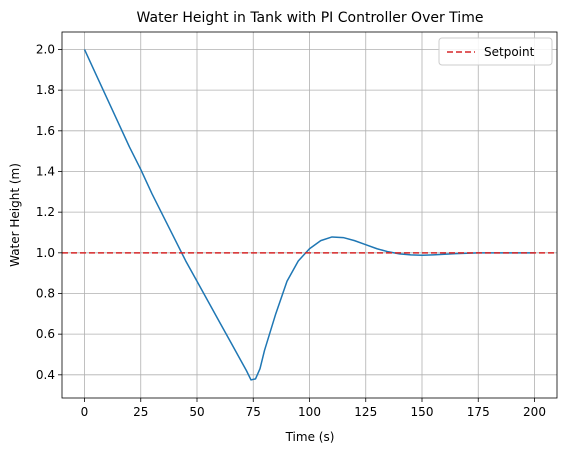 Image resolution: width=567 pixels, height=453 pixels. What do you see at coordinates (85, 412) in the screenshot?
I see `x-tick-label: 0` at bounding box center [85, 412].